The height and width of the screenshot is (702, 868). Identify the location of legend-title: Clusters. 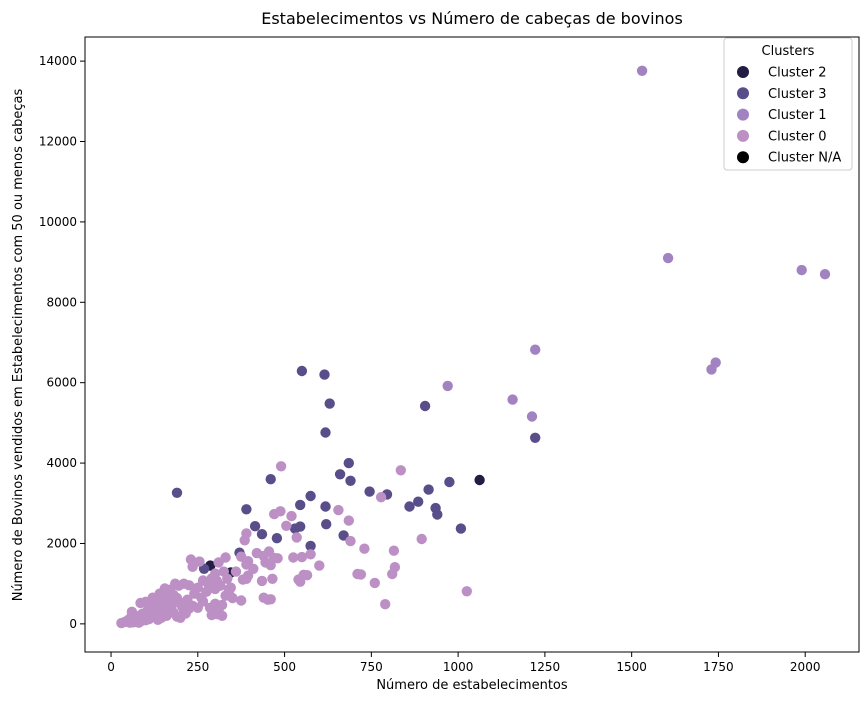
(788, 51).